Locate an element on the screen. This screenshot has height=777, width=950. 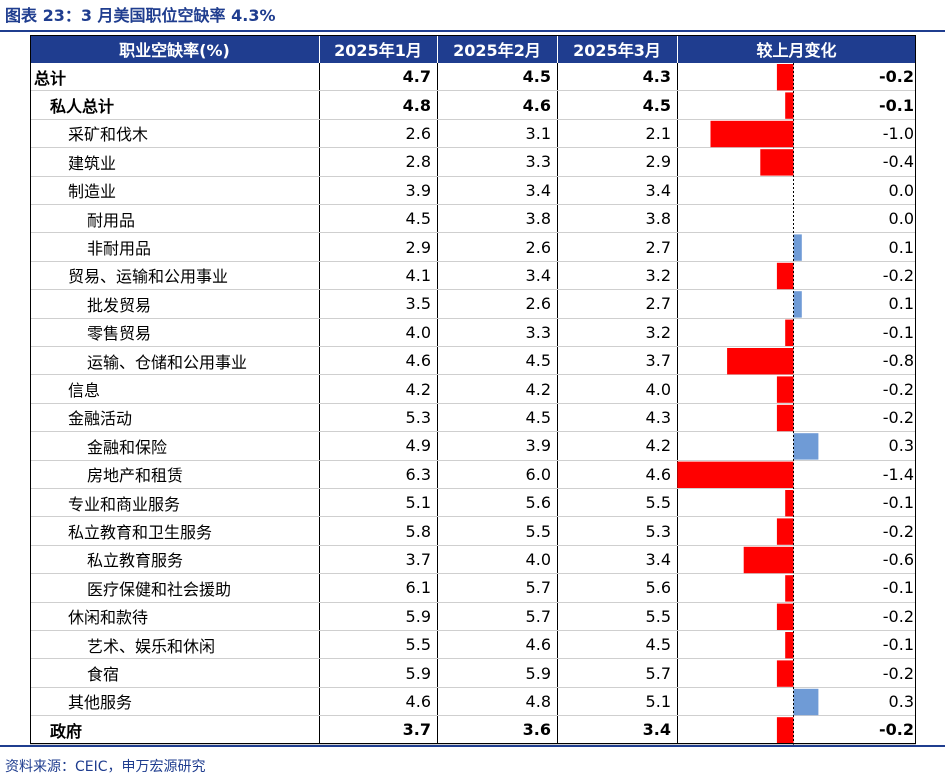
row-label: 批发贸易 is located at coordinates (119, 305).